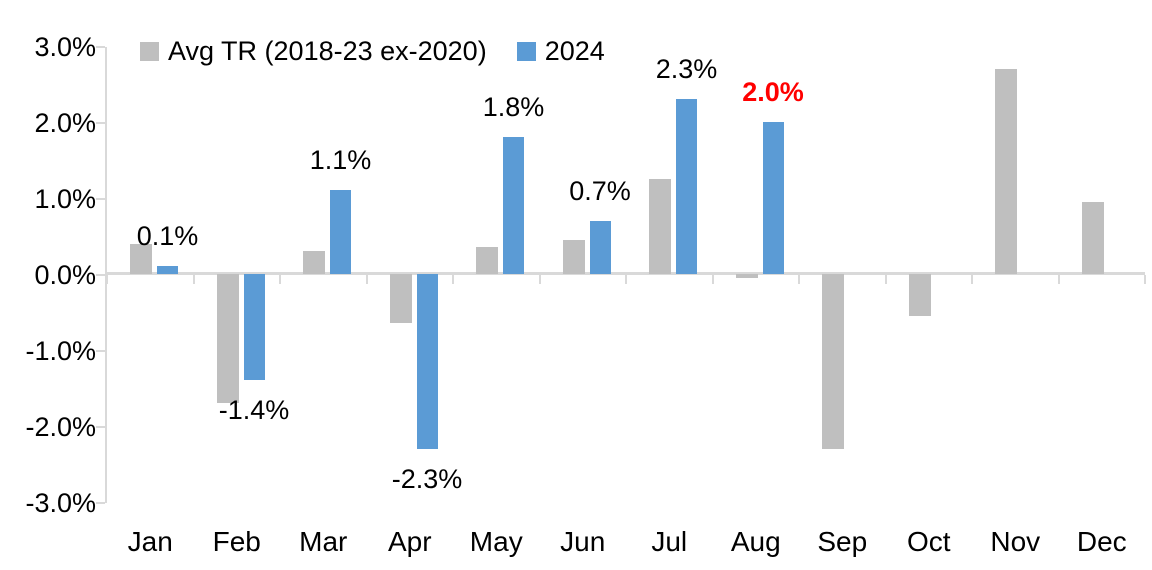  What do you see at coordinates (60, 427) in the screenshot?
I see `y-axis-label: -2.0%` at bounding box center [60, 427].